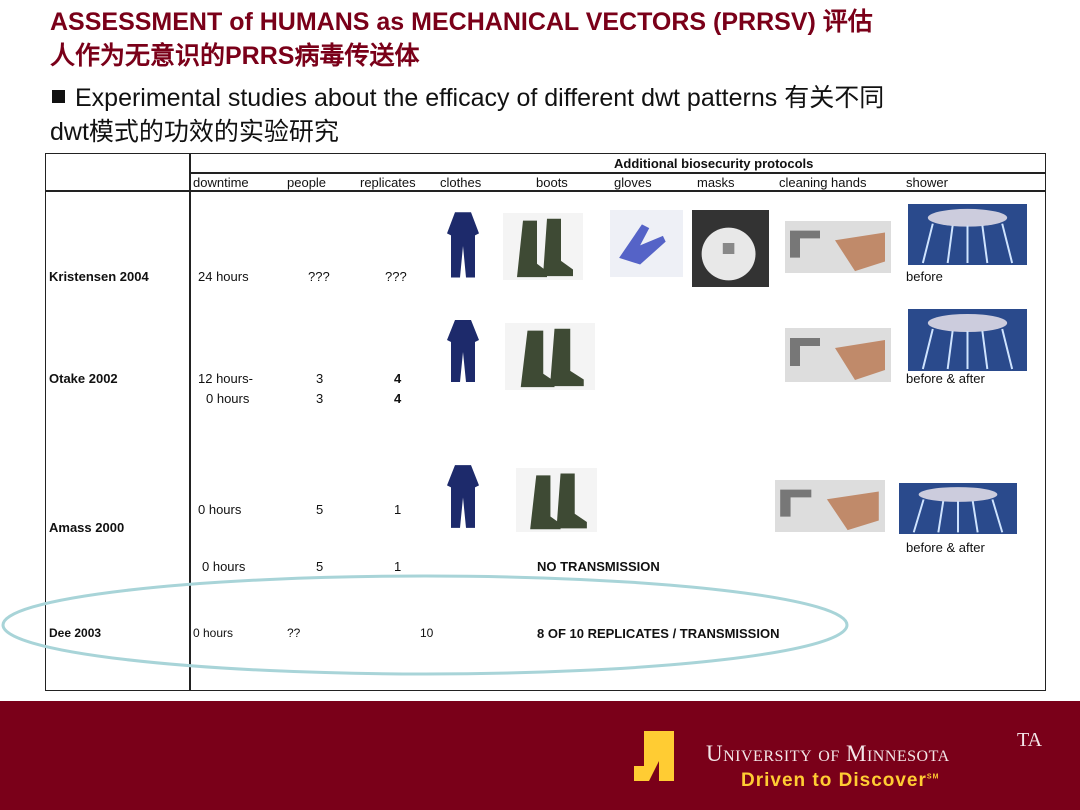 This screenshot has width=1080, height=810. Describe the element at coordinates (646, 243) in the screenshot. I see `gloves-photo-icon` at that location.